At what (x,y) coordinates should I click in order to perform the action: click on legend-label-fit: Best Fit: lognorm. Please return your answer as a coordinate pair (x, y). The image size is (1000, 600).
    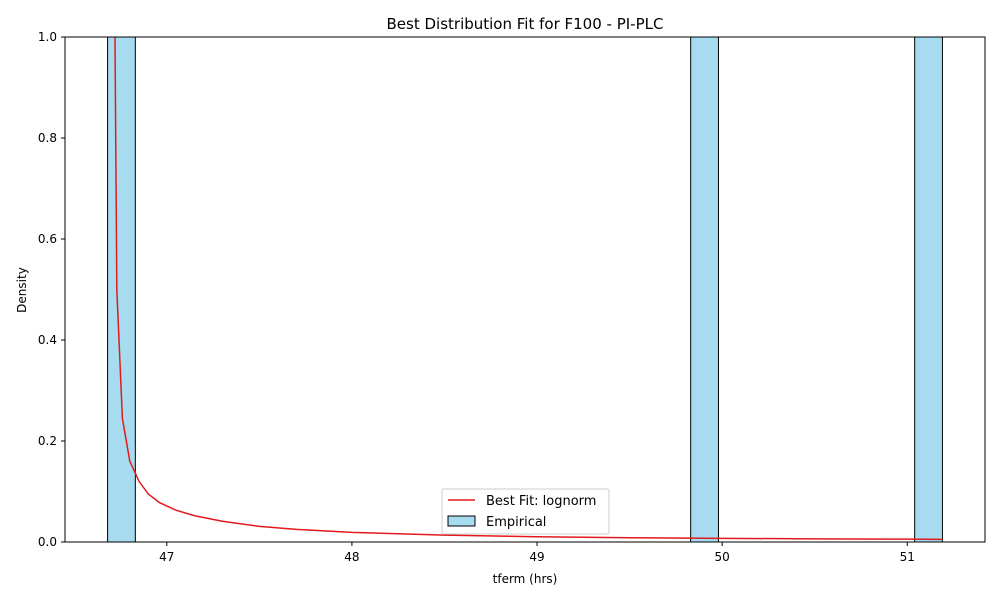
    Looking at the image, I should click on (541, 501).